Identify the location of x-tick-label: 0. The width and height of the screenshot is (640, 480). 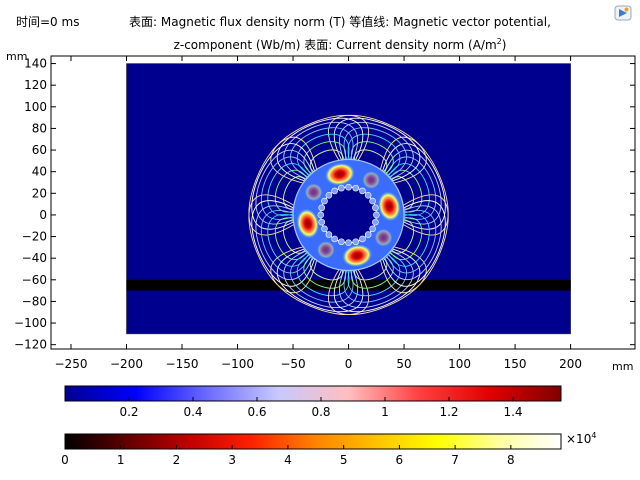
(349, 364).